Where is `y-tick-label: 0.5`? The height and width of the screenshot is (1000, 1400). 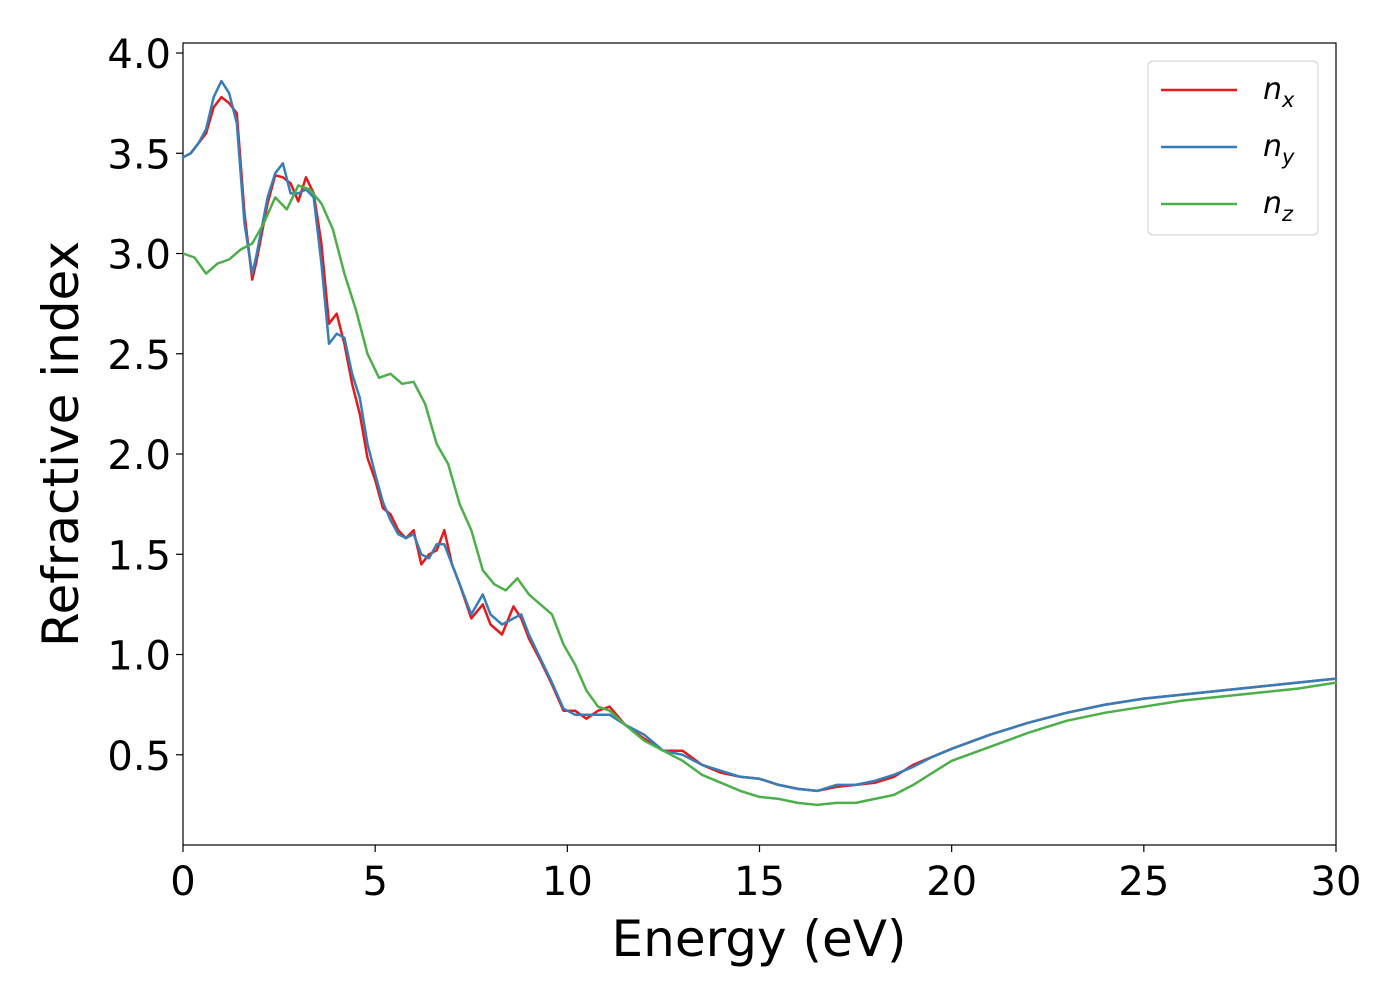 y-tick-label: 0.5 is located at coordinates (139, 757).